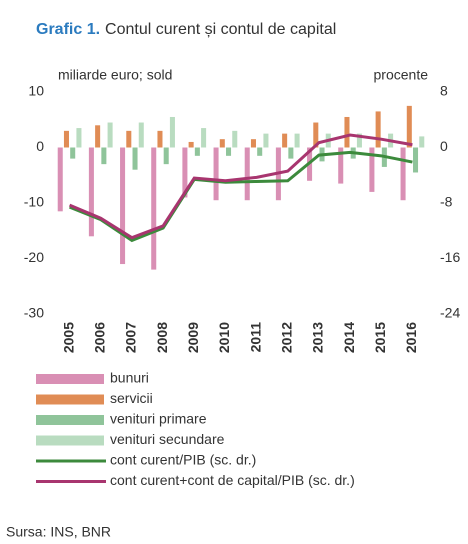  Describe the element at coordinates (224, 337) in the screenshot. I see `x-tick-label: 2010` at that location.